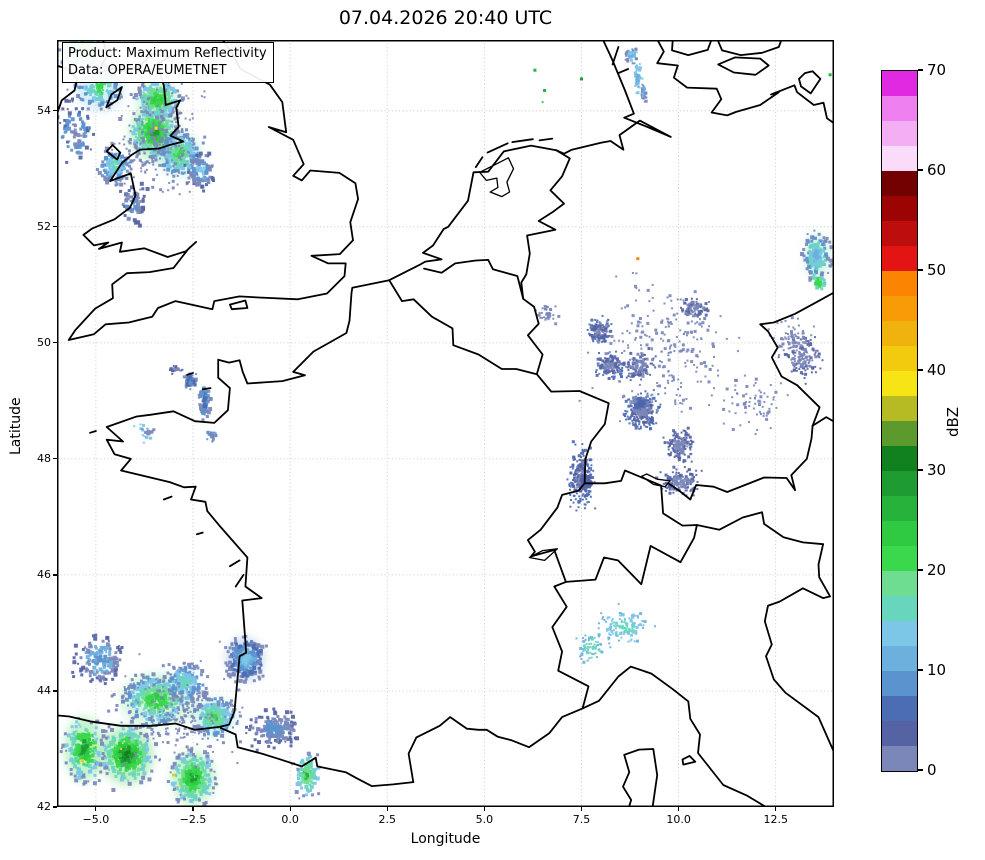 Image resolution: width=985 pixels, height=860 pixels. I want to click on lake-ijsselmeer, so click(497, 177).